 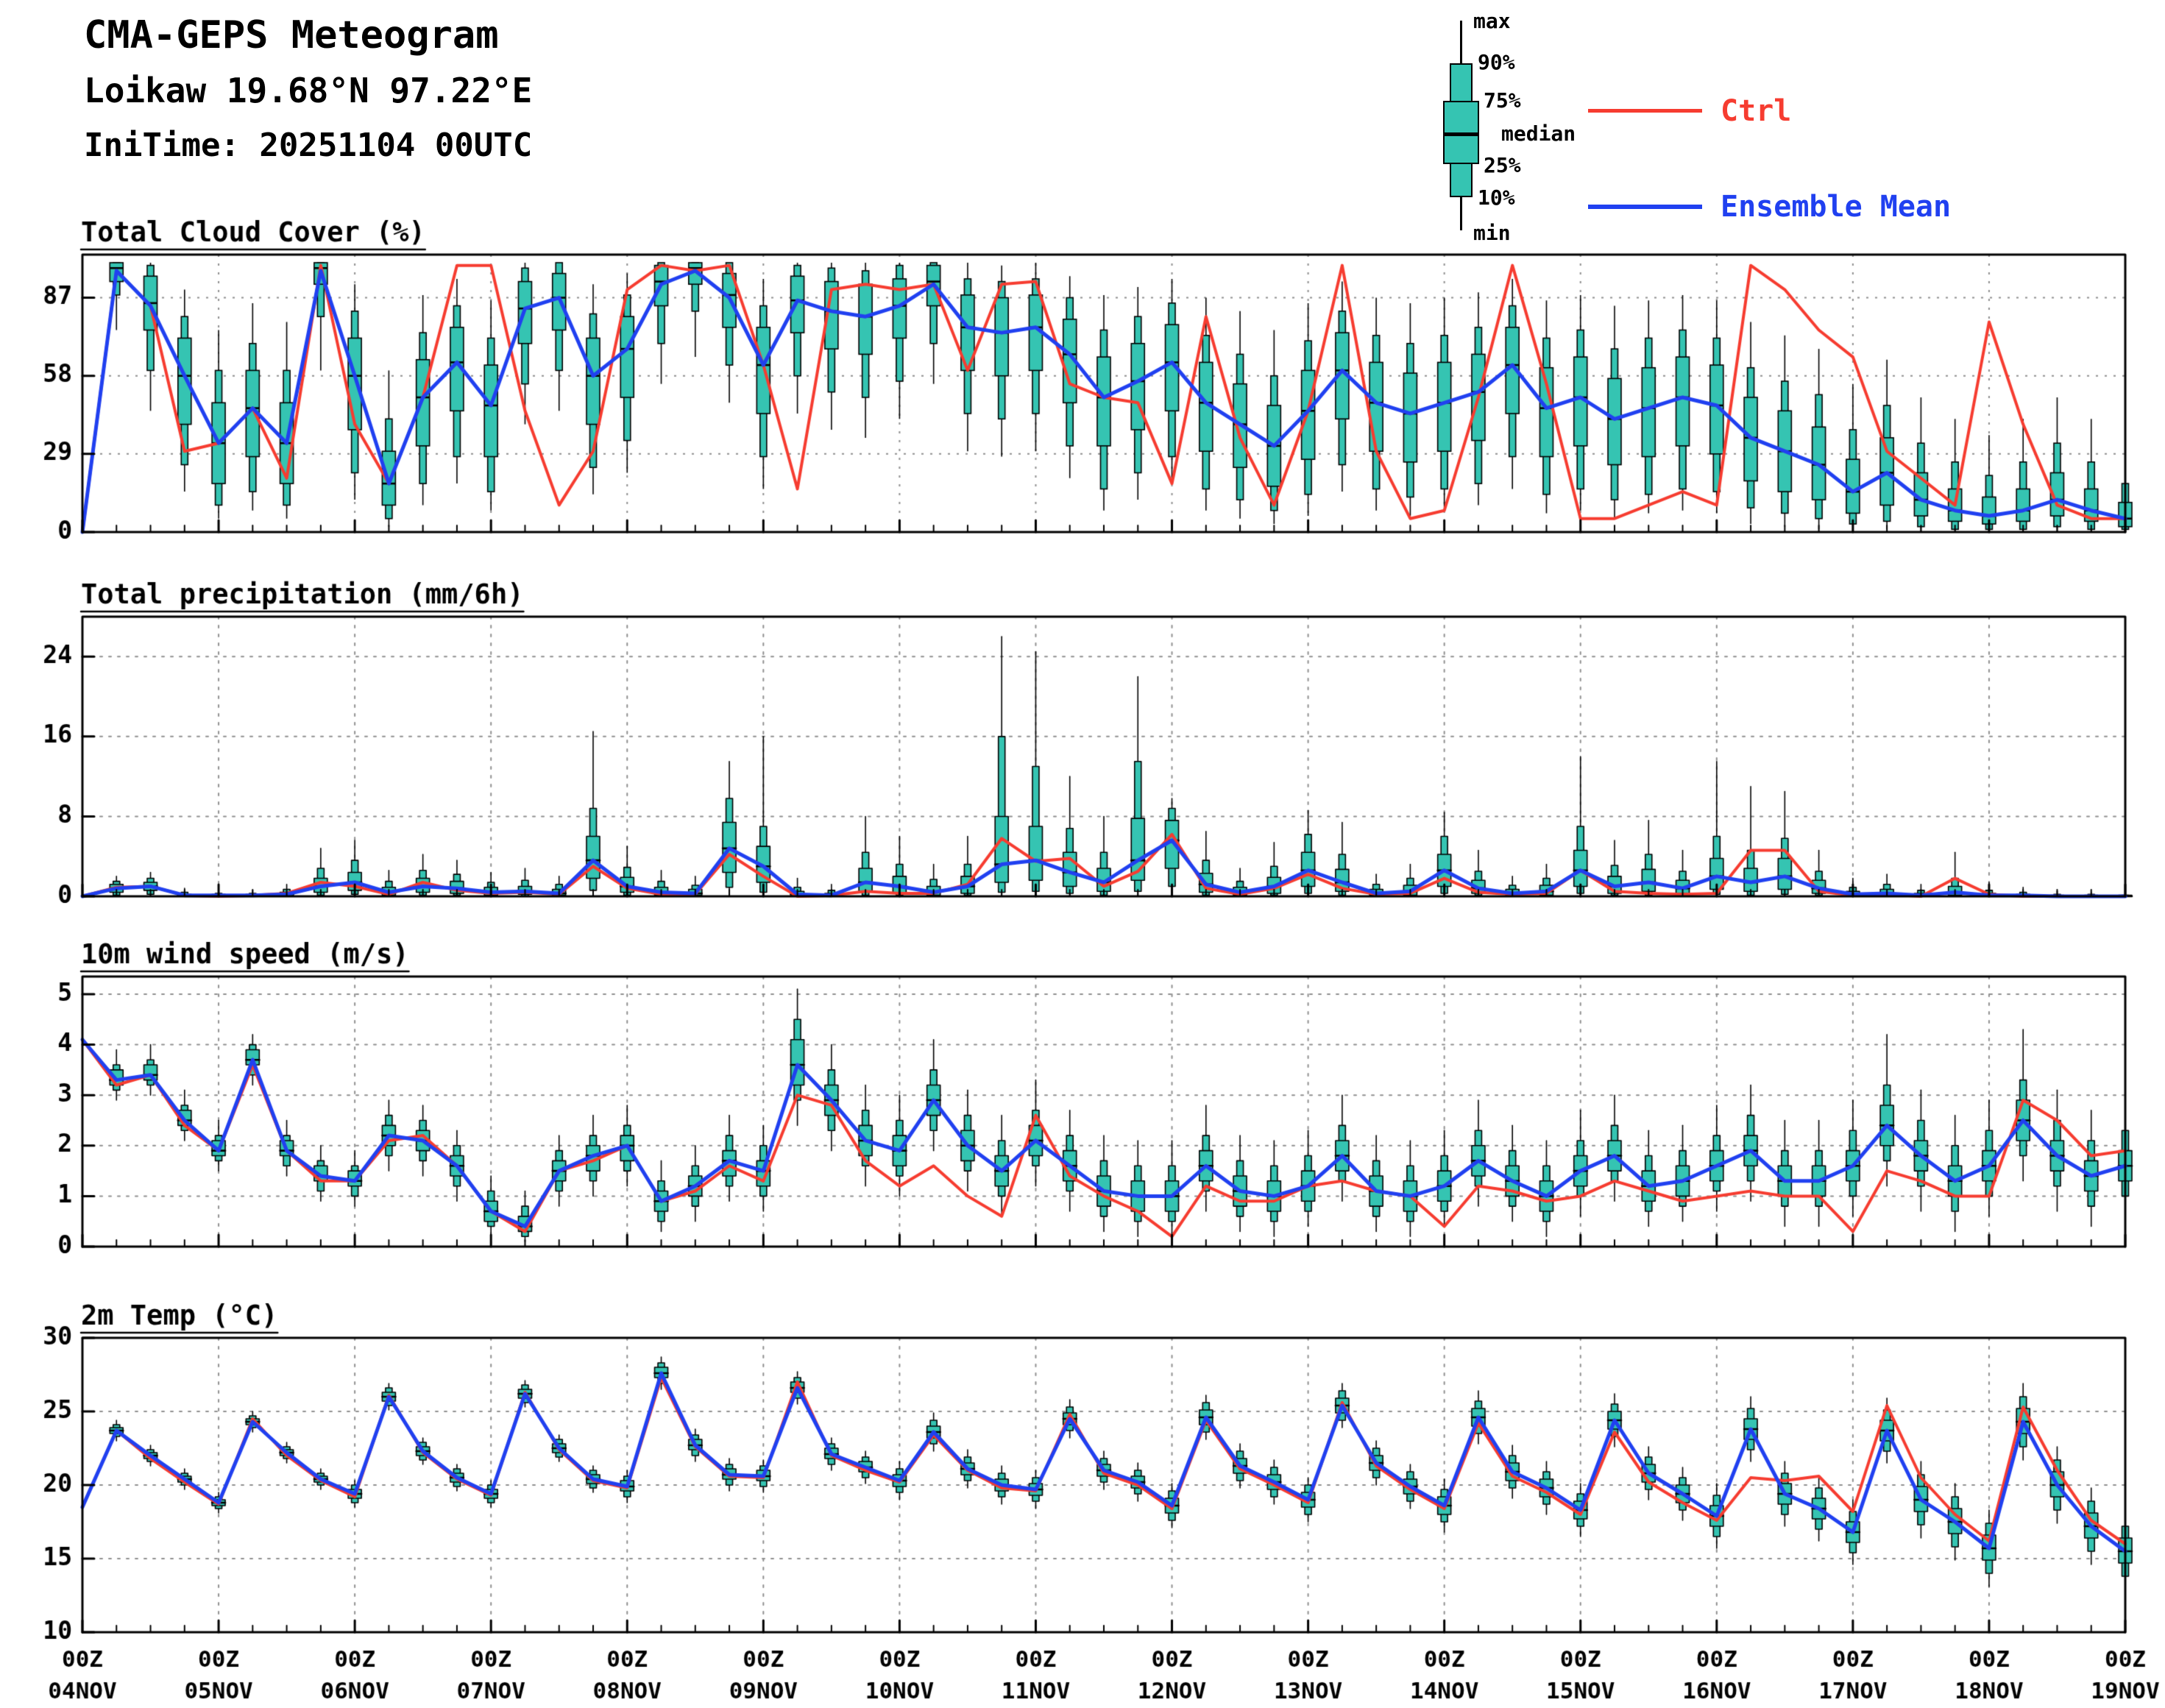 I want to click on legend-label-max: max, so click(x=1492, y=21).